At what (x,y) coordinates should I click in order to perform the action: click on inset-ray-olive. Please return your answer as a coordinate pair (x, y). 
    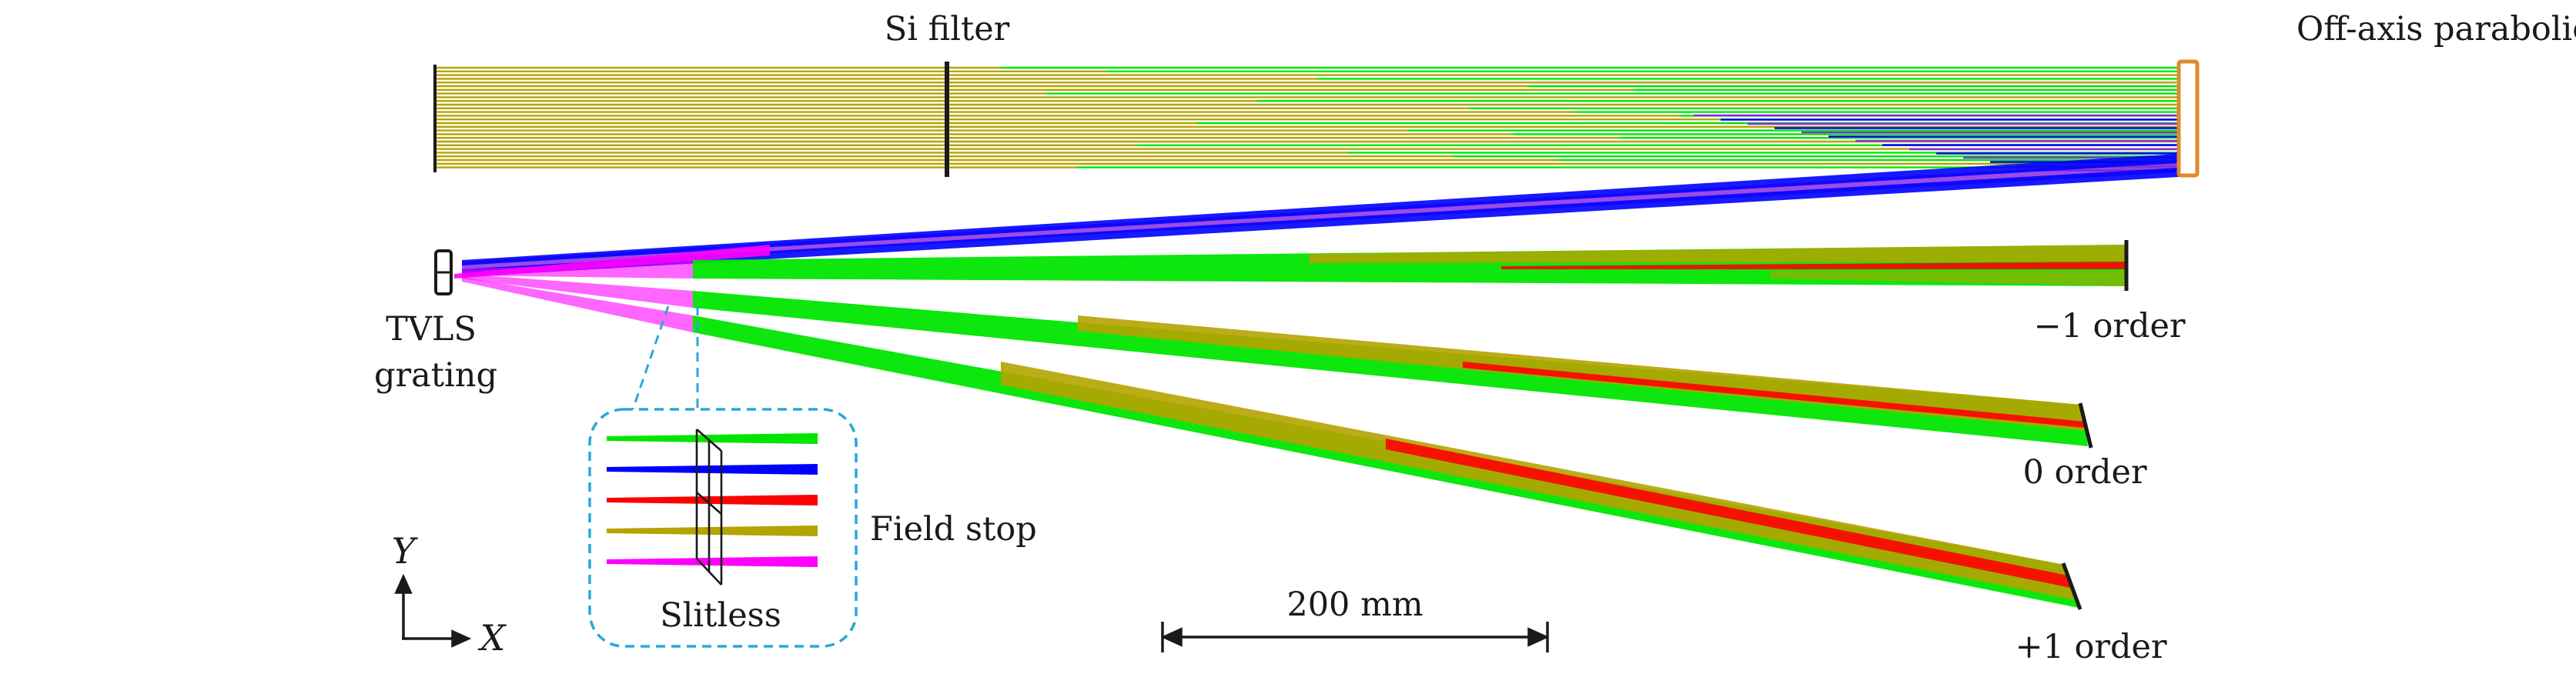
    Looking at the image, I should click on (713, 531).